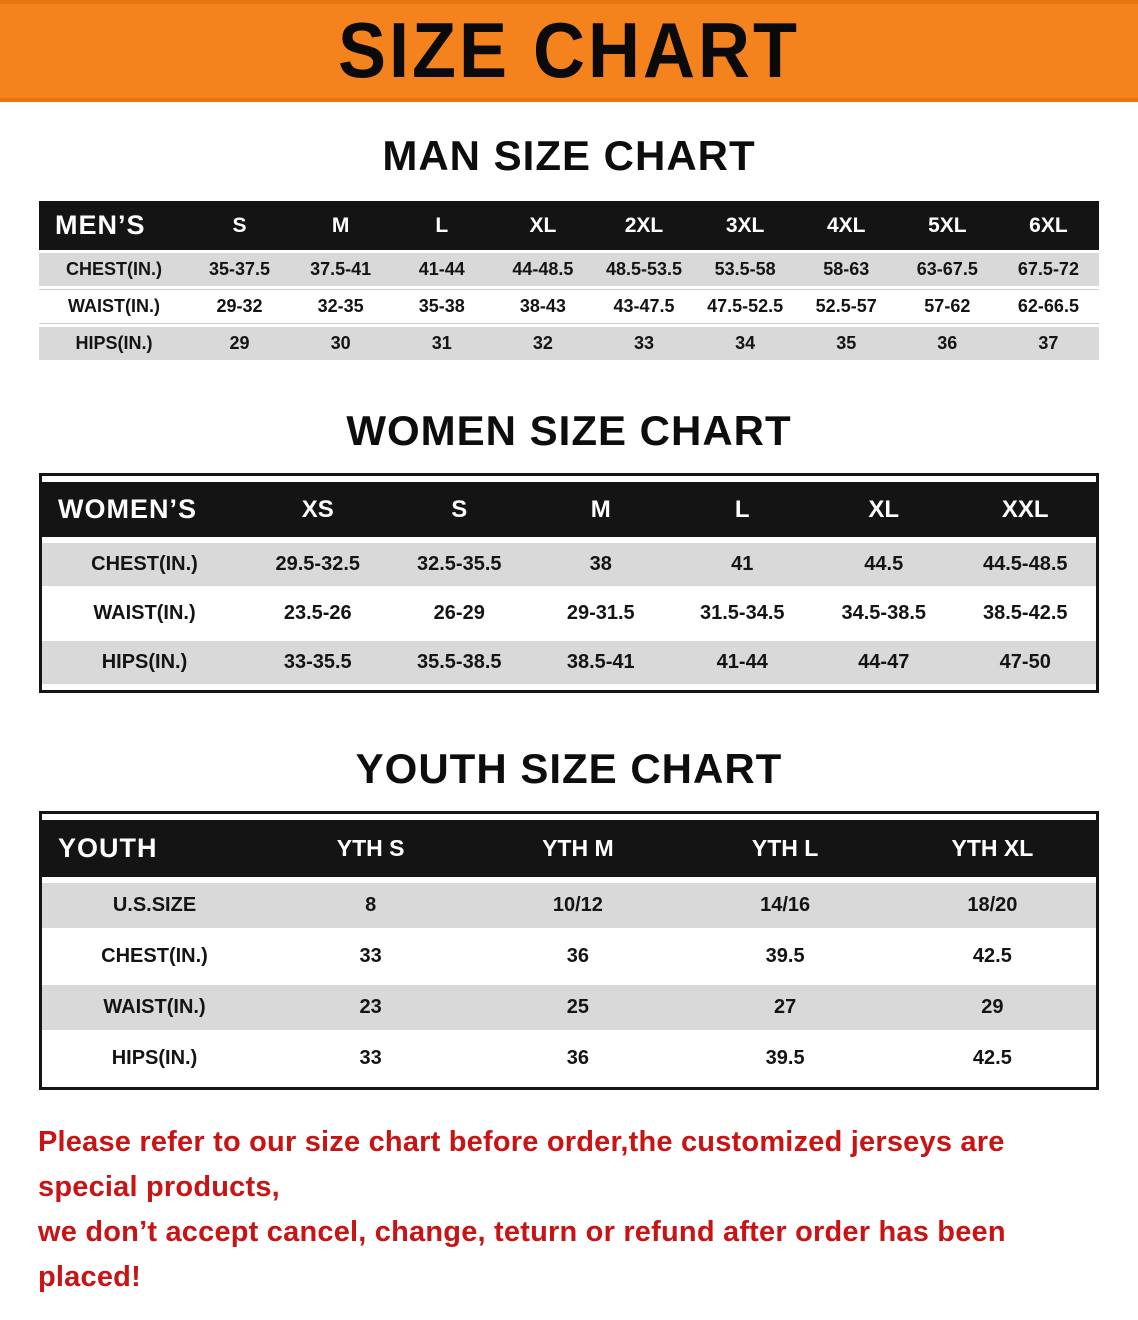 The width and height of the screenshot is (1138, 1320). Describe the element at coordinates (644, 306) in the screenshot. I see `value-cell: 43-47.5` at that location.